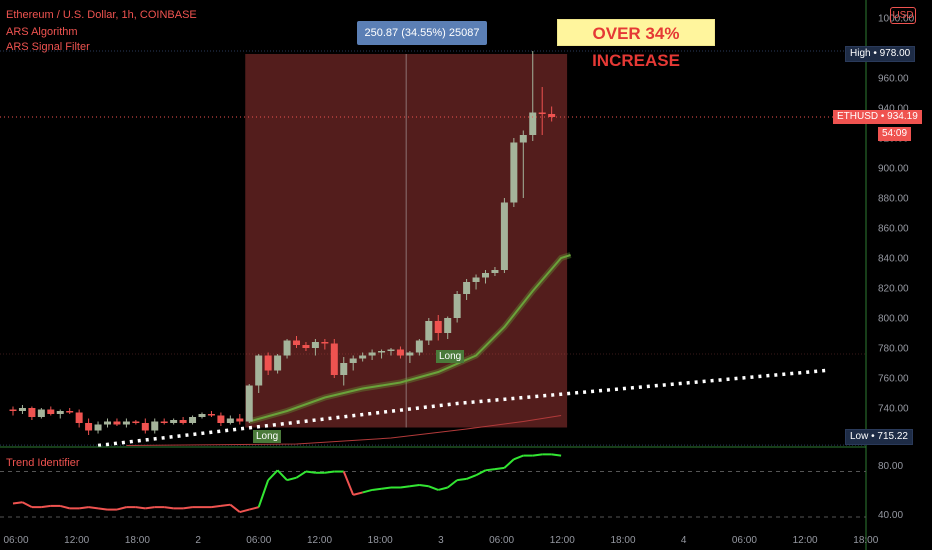 The image size is (932, 550). I want to click on price-tick-label: 1000.00, so click(896, 19).